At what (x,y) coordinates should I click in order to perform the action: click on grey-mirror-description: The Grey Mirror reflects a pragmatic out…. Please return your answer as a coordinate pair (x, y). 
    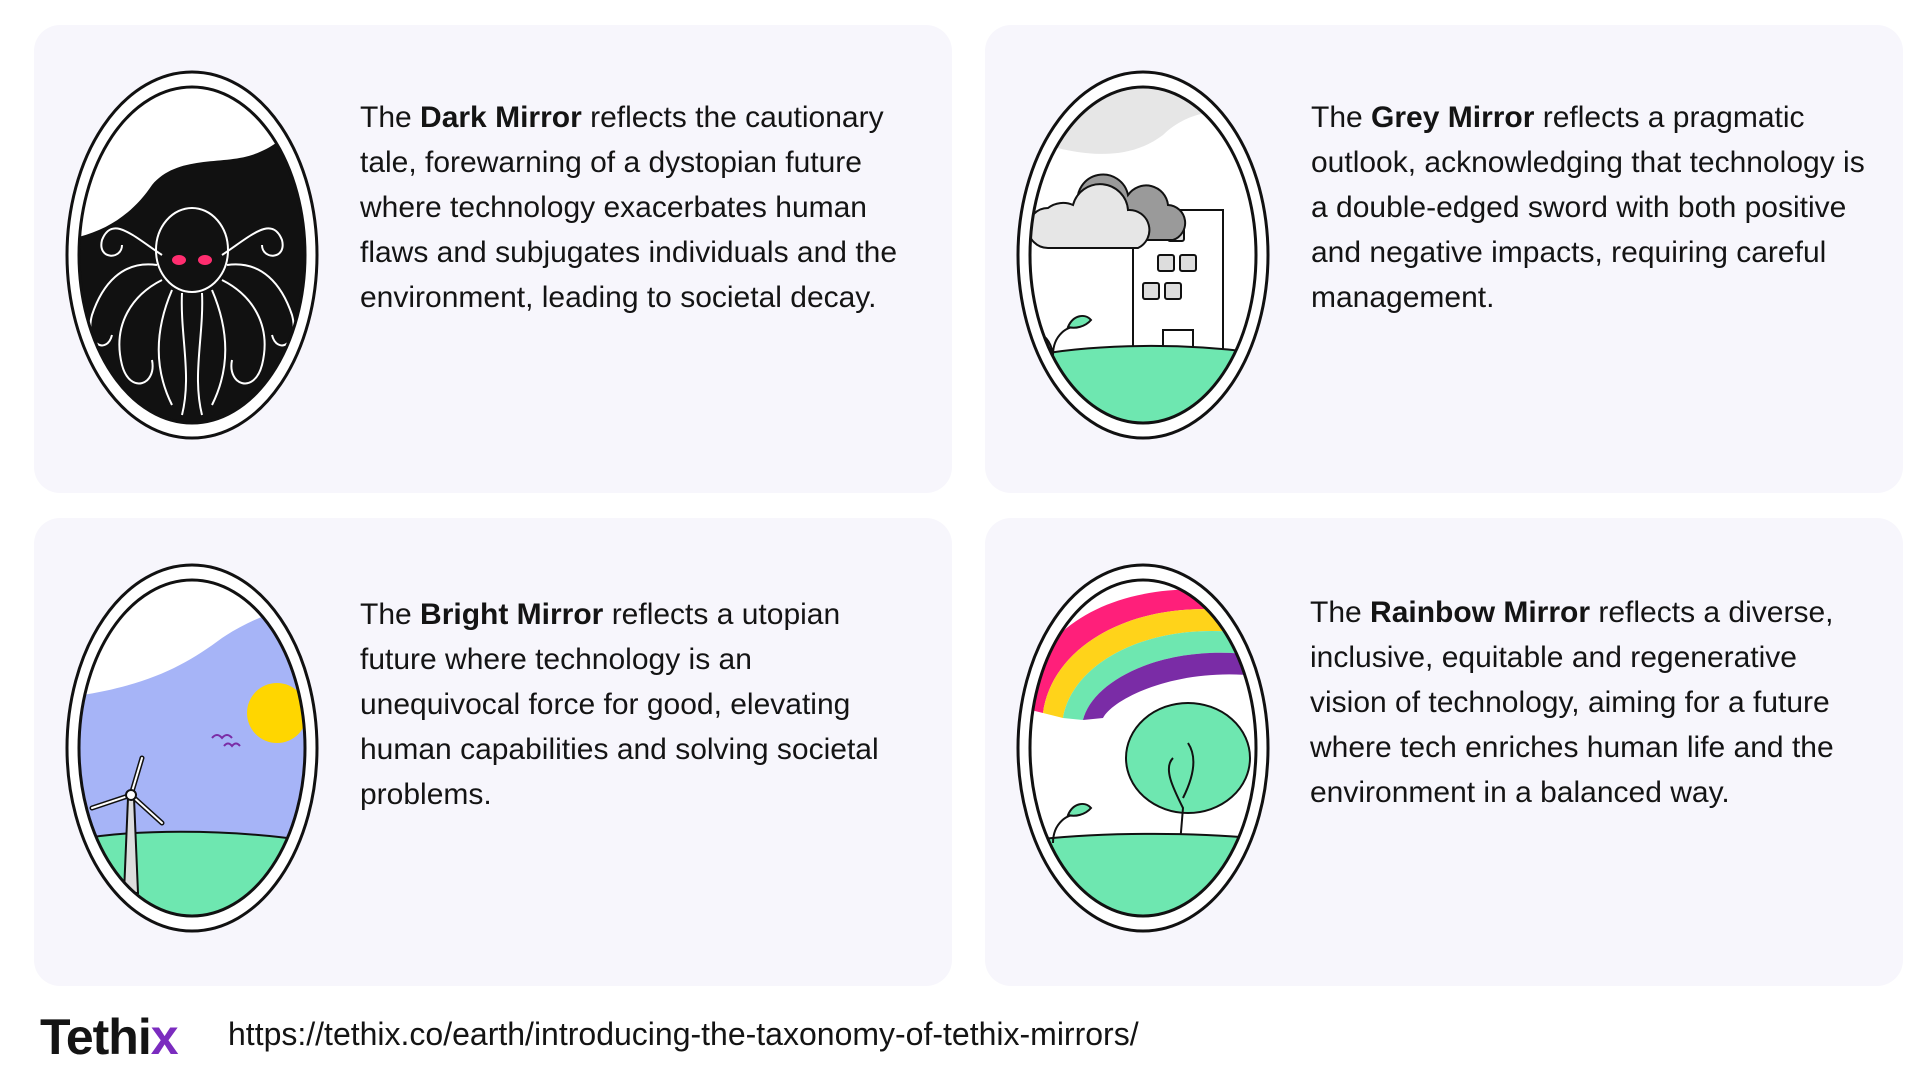
    Looking at the image, I should click on (1591, 207).